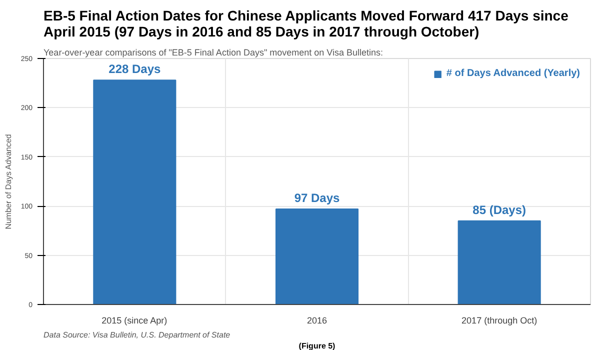  I want to click on text: 97 Days, so click(317, 198).